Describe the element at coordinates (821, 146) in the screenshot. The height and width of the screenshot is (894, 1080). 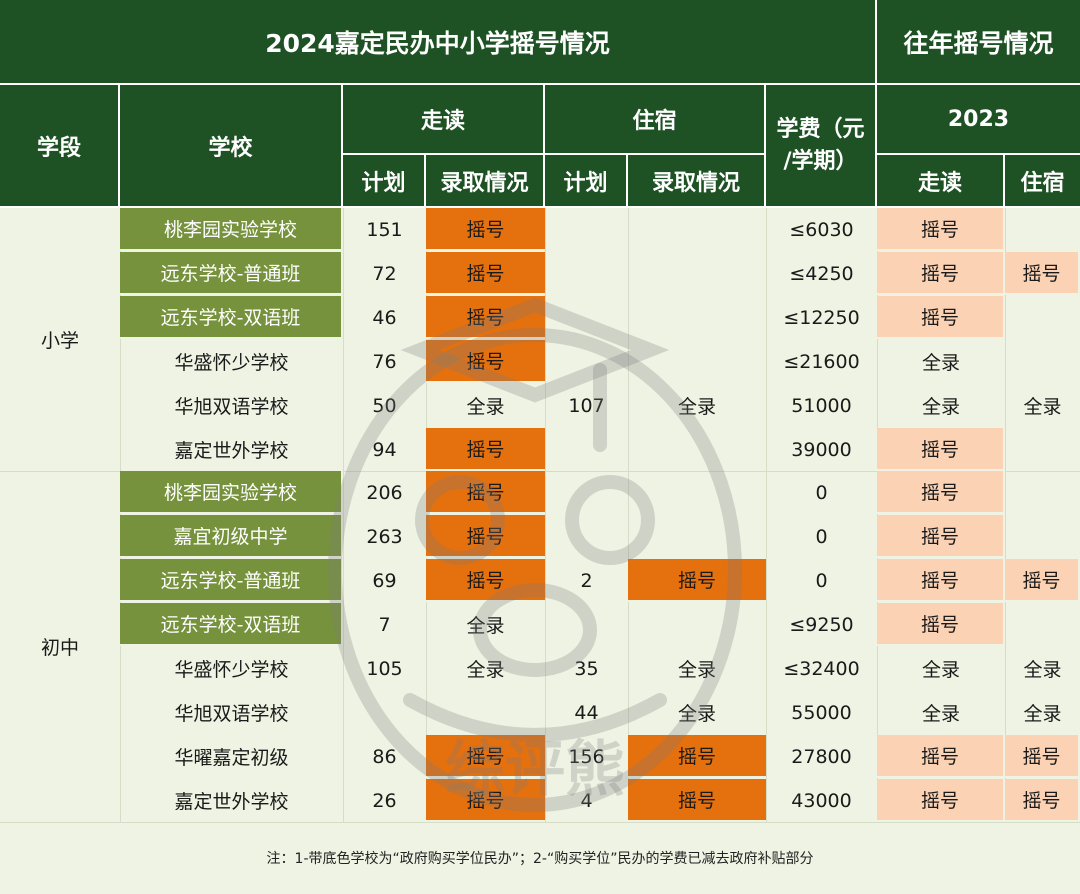
I see `header-tuition: 学费（元 /学期）` at that location.